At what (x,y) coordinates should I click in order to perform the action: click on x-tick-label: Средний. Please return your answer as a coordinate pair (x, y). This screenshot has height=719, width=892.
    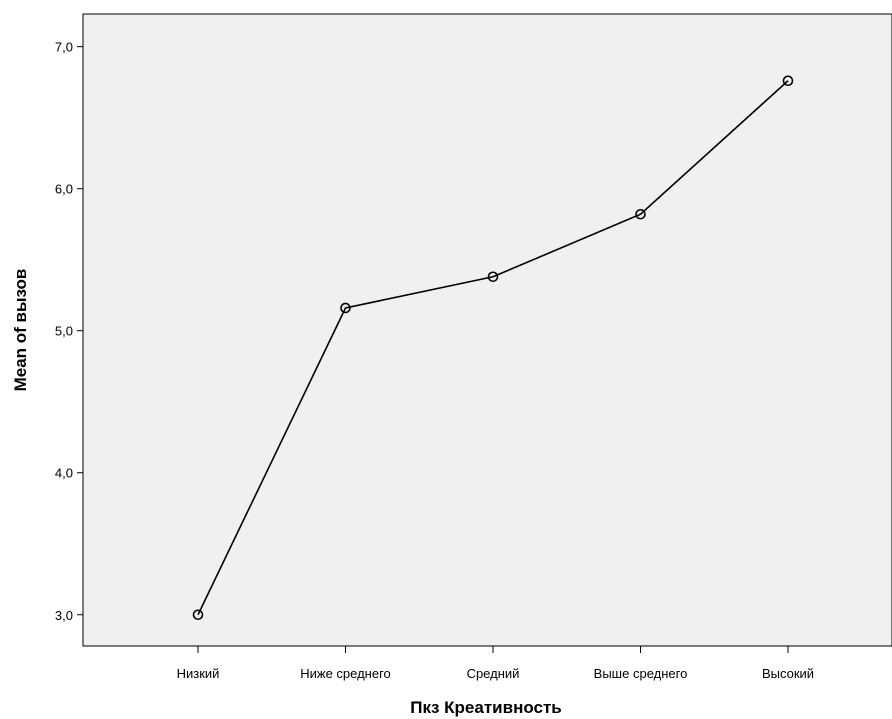
    Looking at the image, I should click on (493, 673).